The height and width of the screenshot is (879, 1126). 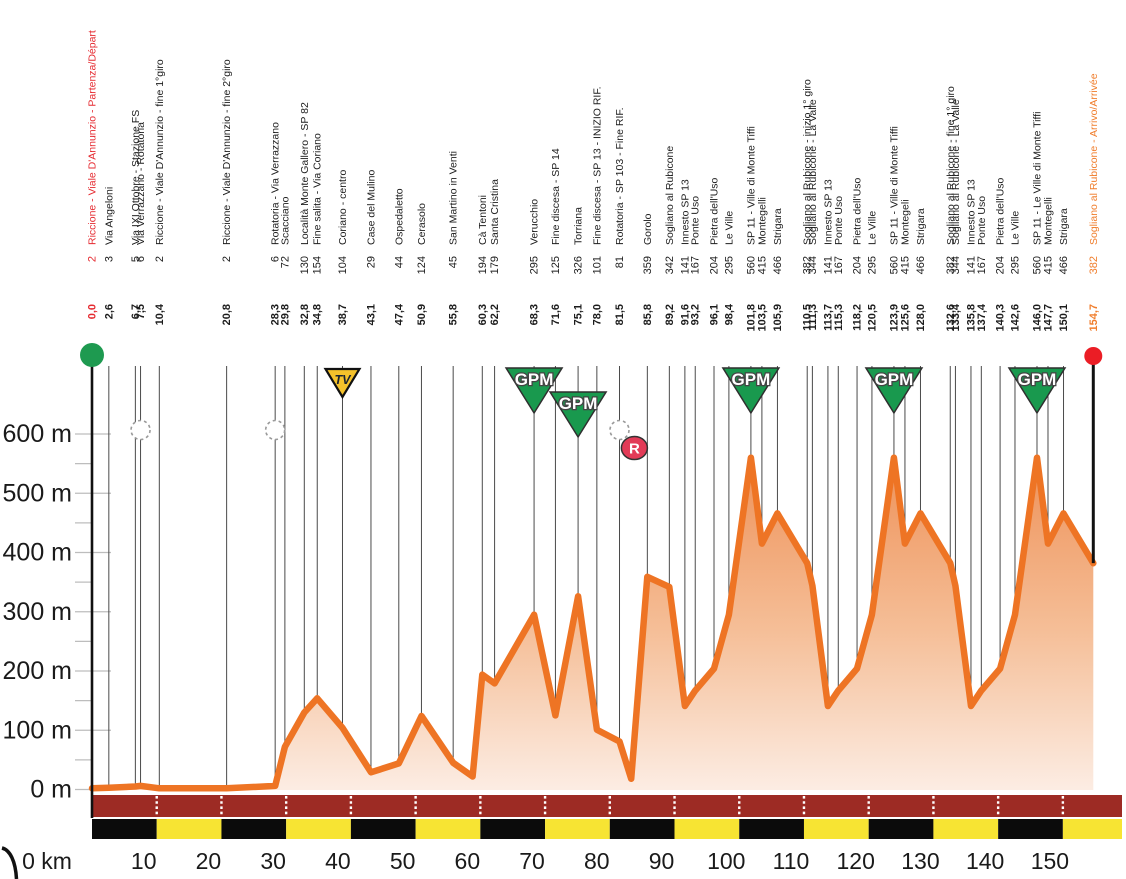 I want to click on waypoint-name-label: Cerasolo, so click(x=422, y=224).